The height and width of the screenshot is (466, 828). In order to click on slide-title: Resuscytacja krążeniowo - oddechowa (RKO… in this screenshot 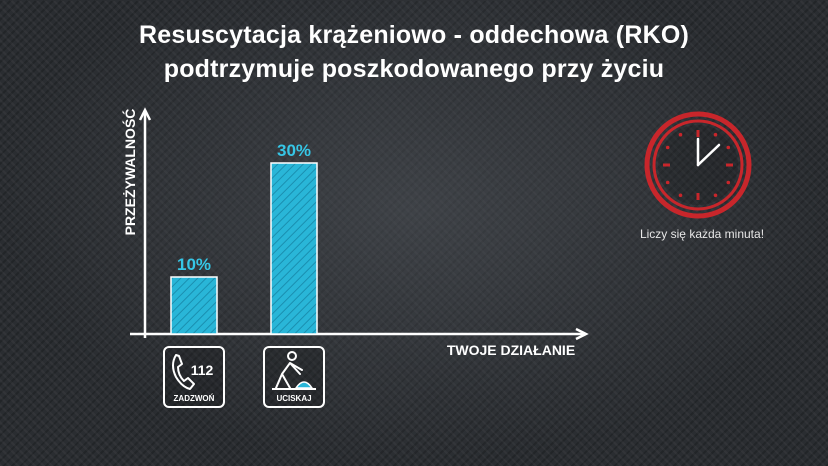, I will do `click(414, 52)`.